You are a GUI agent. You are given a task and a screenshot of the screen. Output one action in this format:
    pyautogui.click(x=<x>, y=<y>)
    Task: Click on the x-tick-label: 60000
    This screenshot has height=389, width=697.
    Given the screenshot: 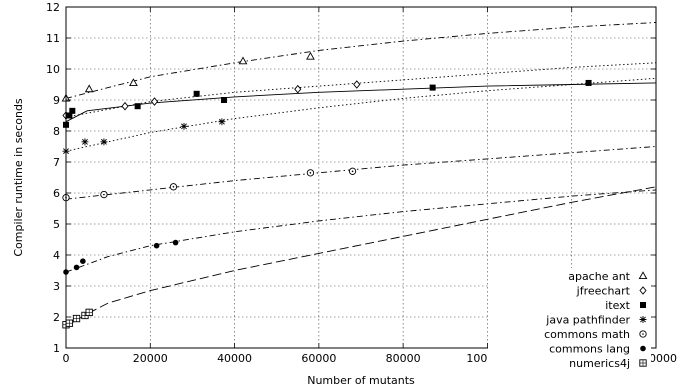 What is the action you would take?
    pyautogui.click(x=318, y=358)
    